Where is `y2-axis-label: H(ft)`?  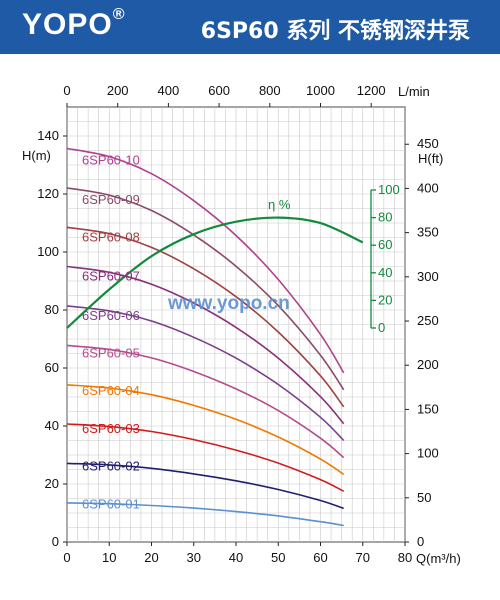
y2-axis-label: H(ft) is located at coordinates (430, 158).